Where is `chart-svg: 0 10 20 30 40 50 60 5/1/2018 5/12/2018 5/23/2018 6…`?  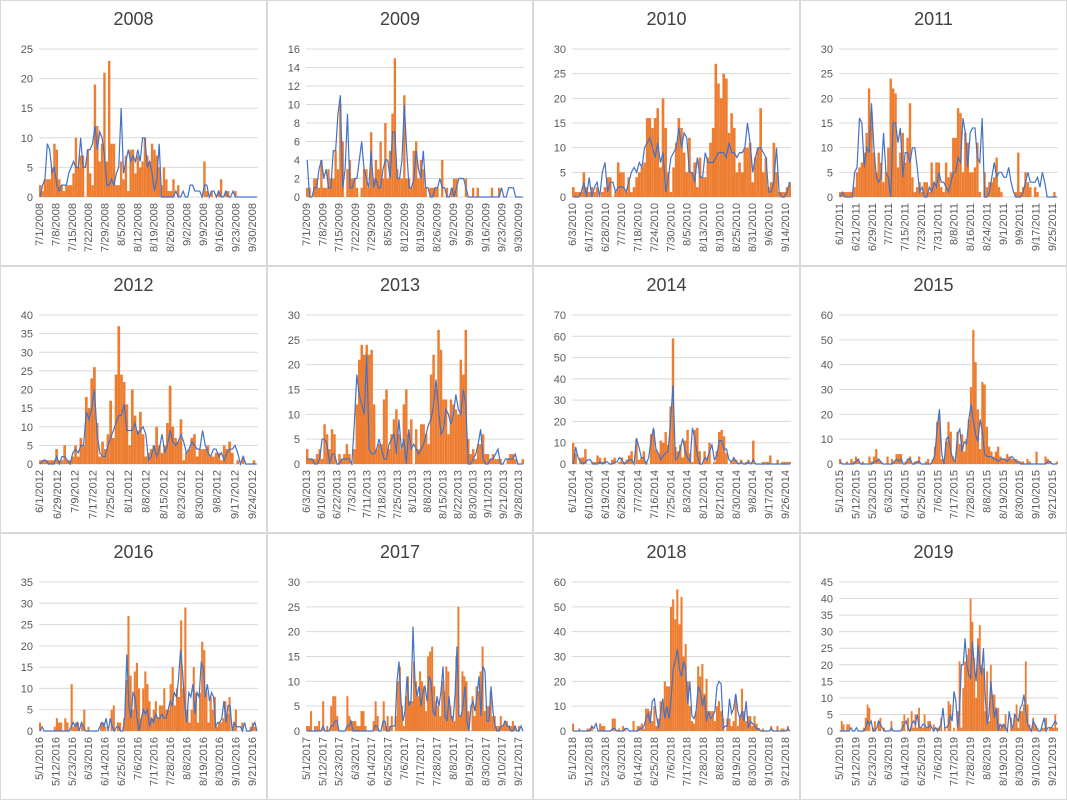
chart-svg: 0 10 20 30 40 50 60 5/1/2018 5/12/2018 5/23/2018 6… is located at coordinates (673, 681).